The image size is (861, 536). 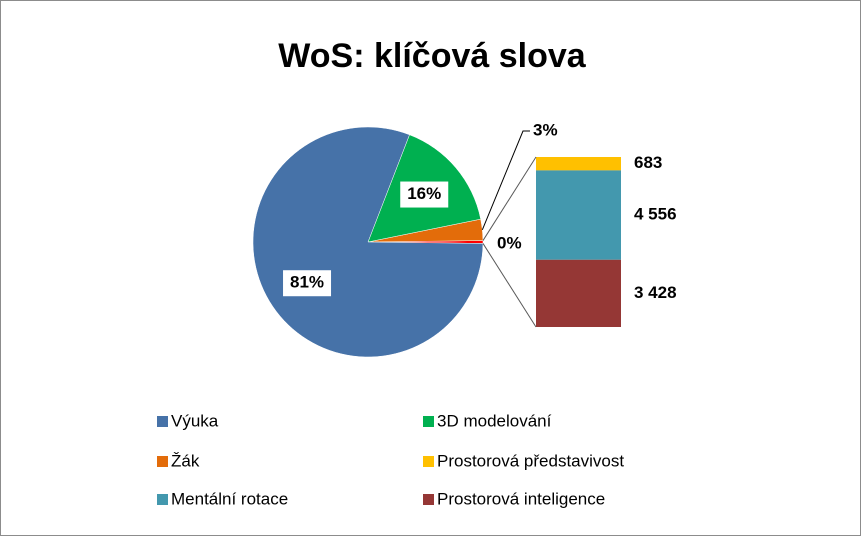 I want to click on data-label: 16%, so click(x=424, y=193).